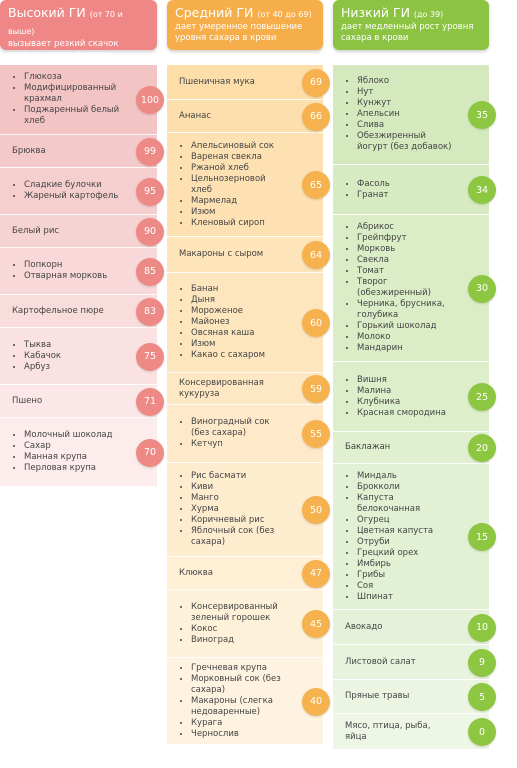 This screenshot has width=517, height=768. Describe the element at coordinates (316, 255) in the screenshot. I see `gi-badge: 64` at that location.